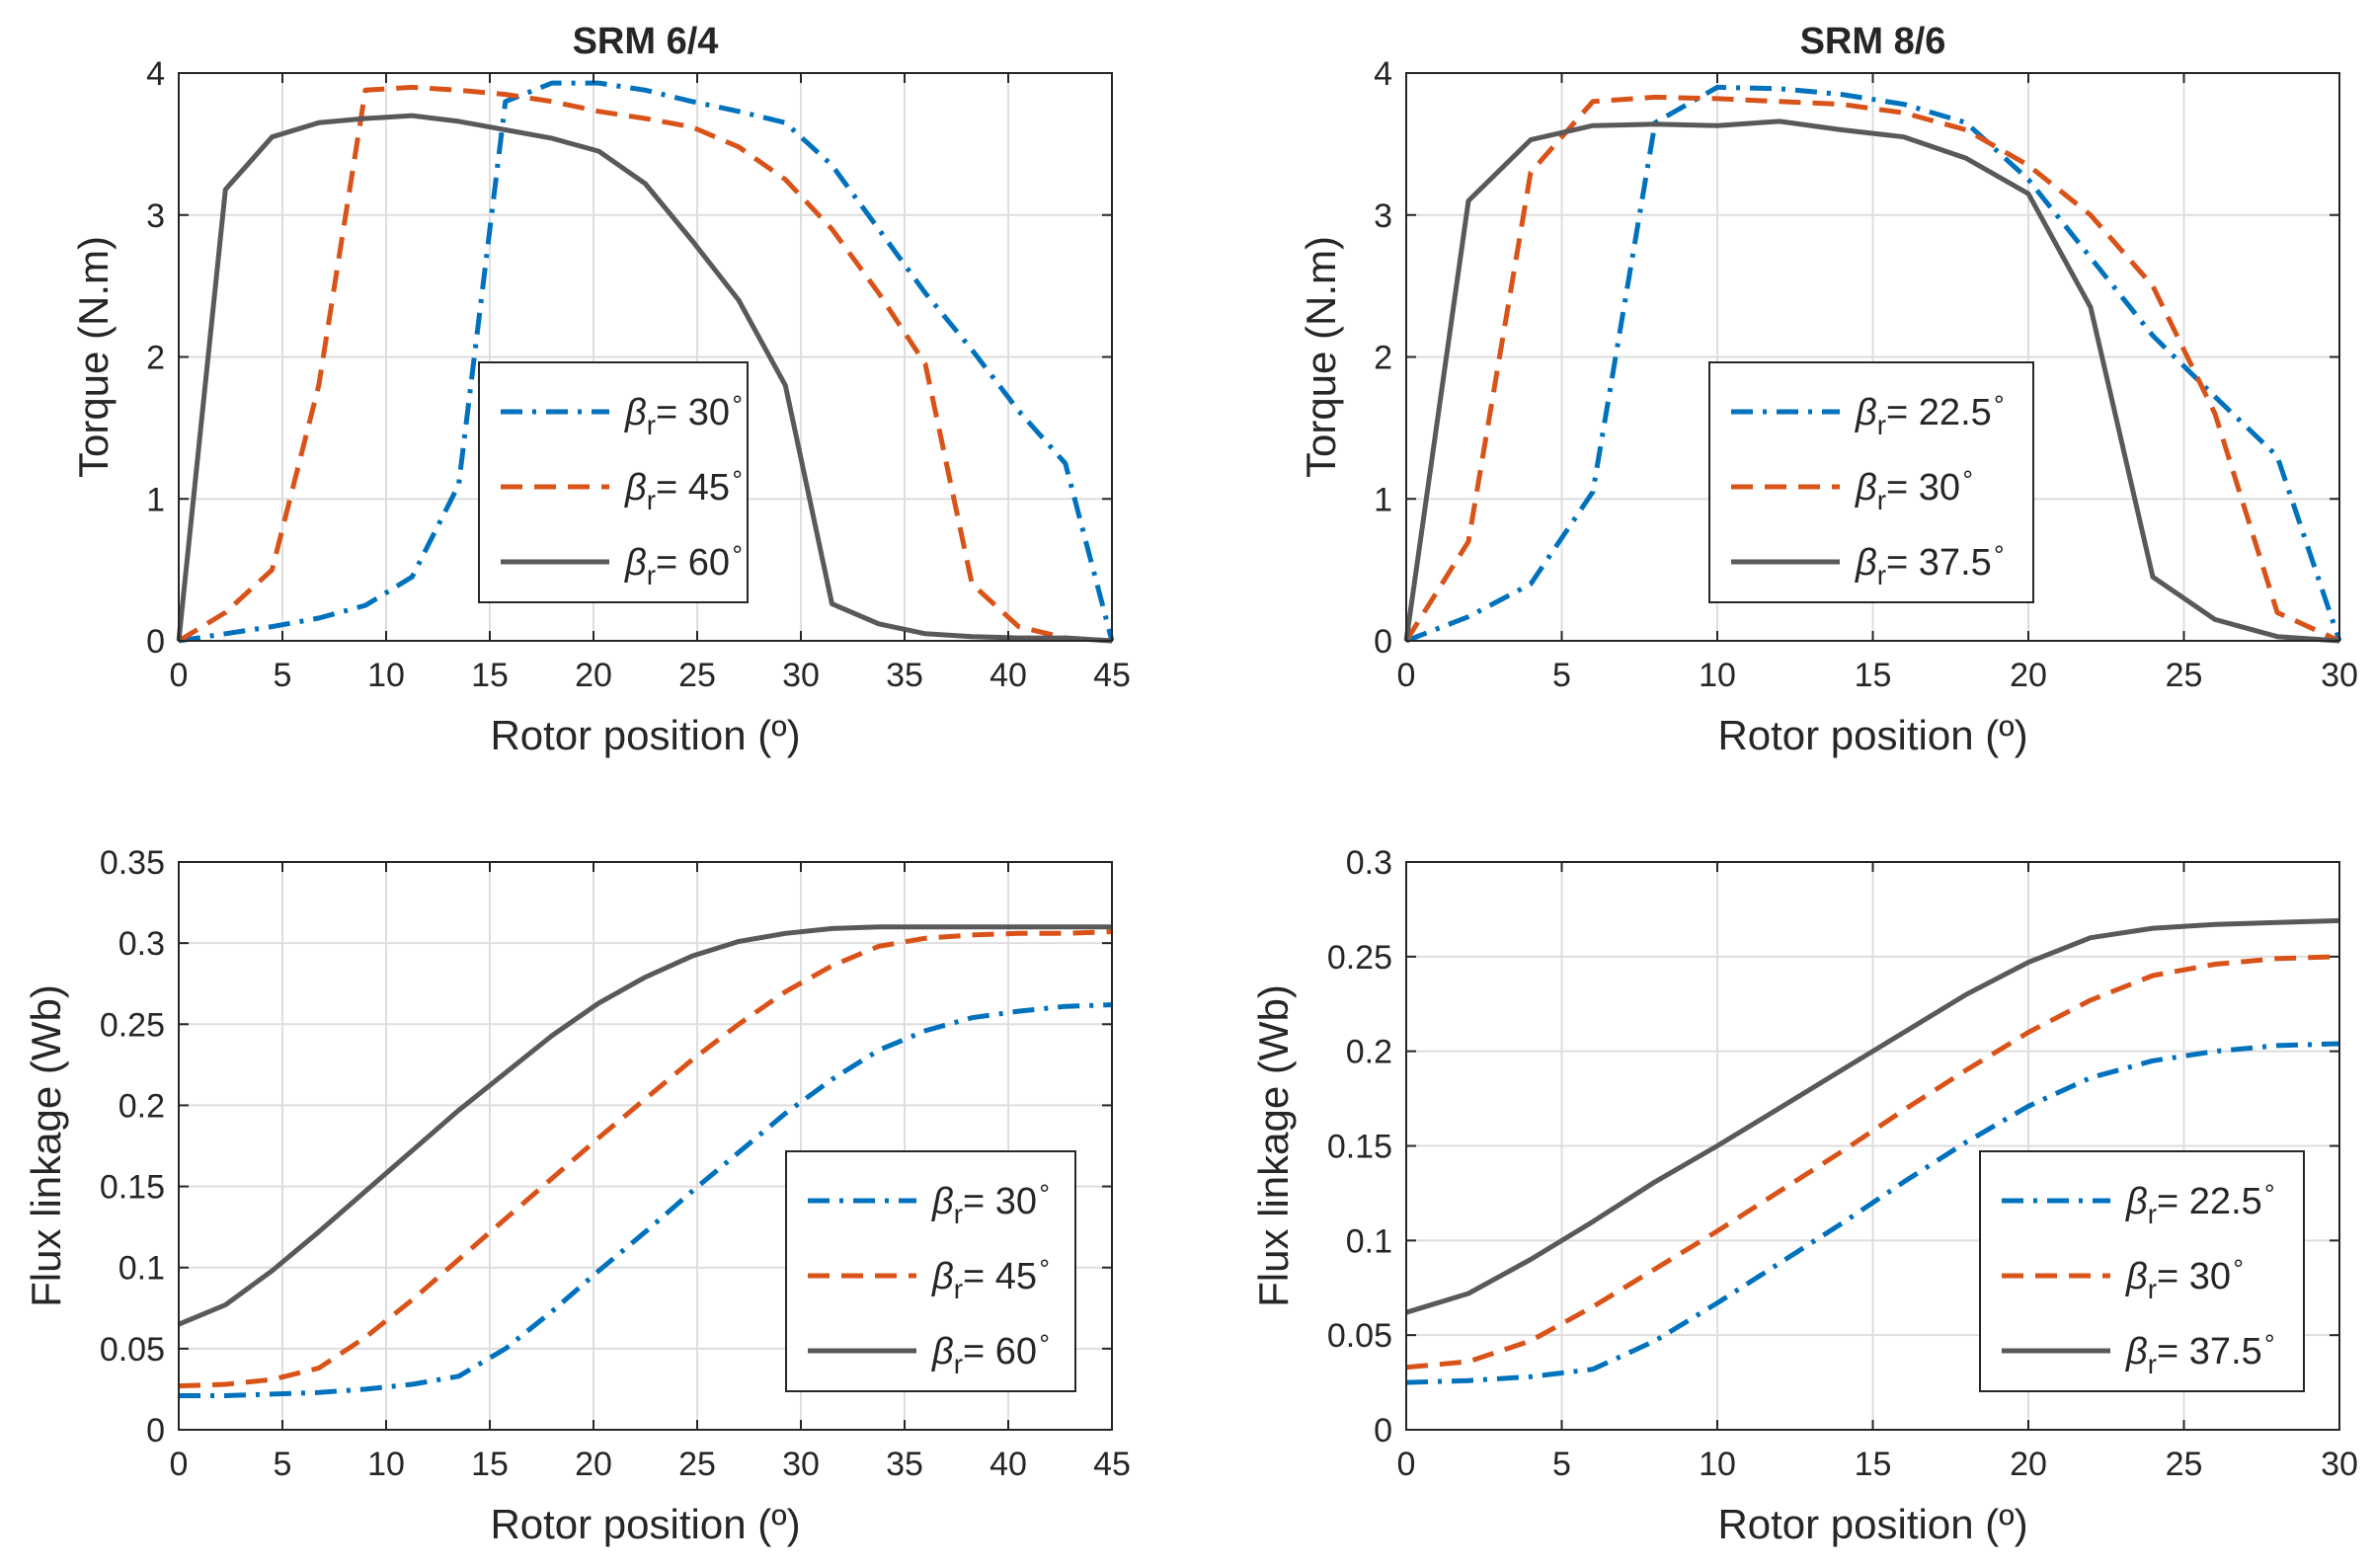 The image size is (2374, 1568). Describe the element at coordinates (2201, 1202) in the screenshot. I see `legend-label-22.5: βr= 22.5∘` at that location.